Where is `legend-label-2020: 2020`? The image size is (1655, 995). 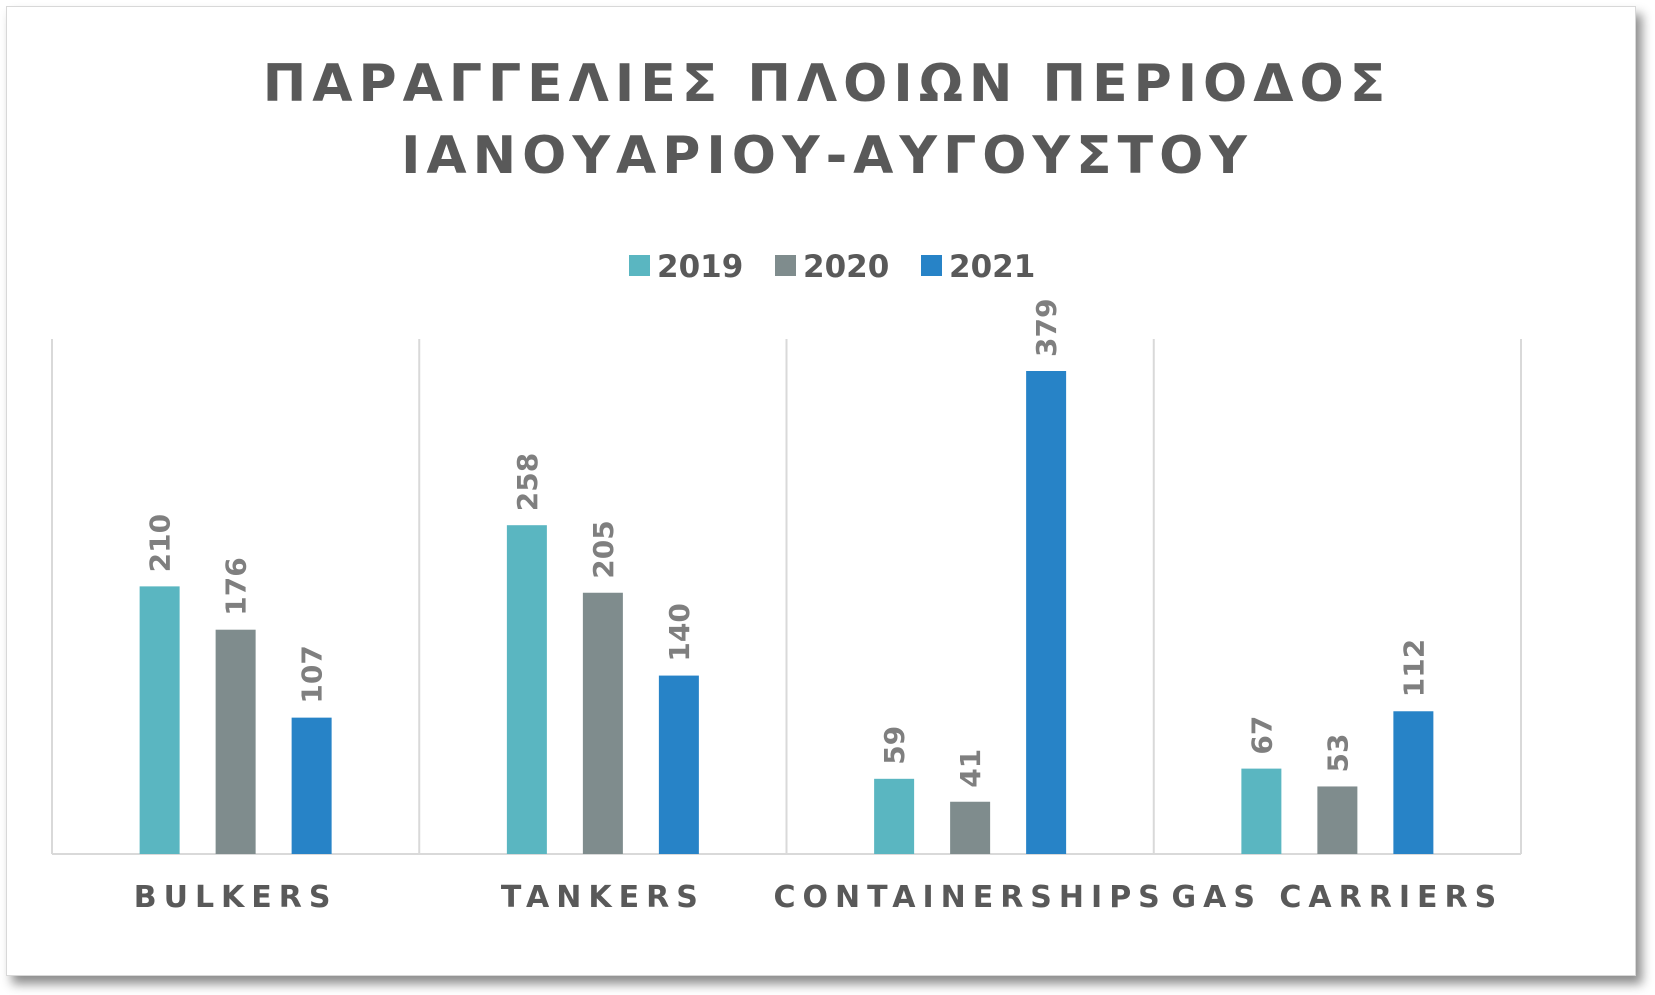 legend-label-2020: 2020 is located at coordinates (846, 267).